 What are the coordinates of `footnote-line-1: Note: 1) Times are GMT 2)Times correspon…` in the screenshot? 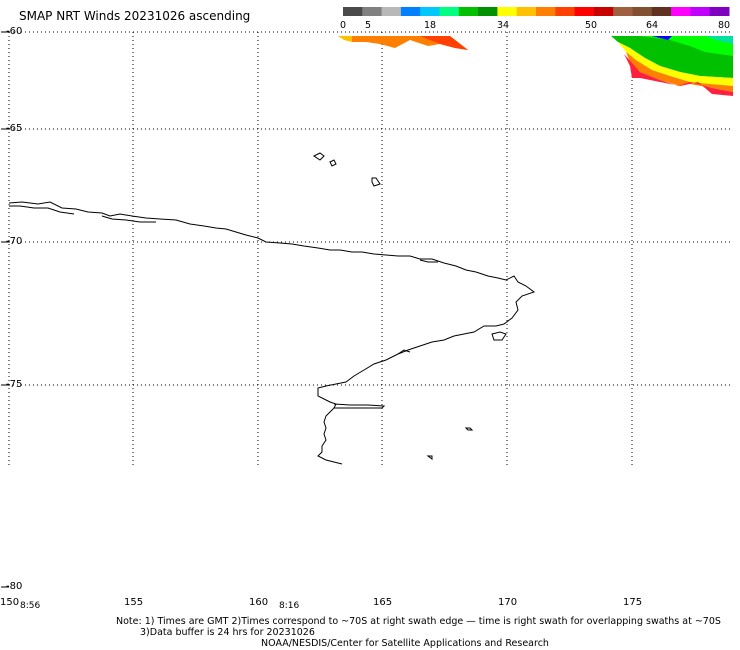 It's located at (418, 621).